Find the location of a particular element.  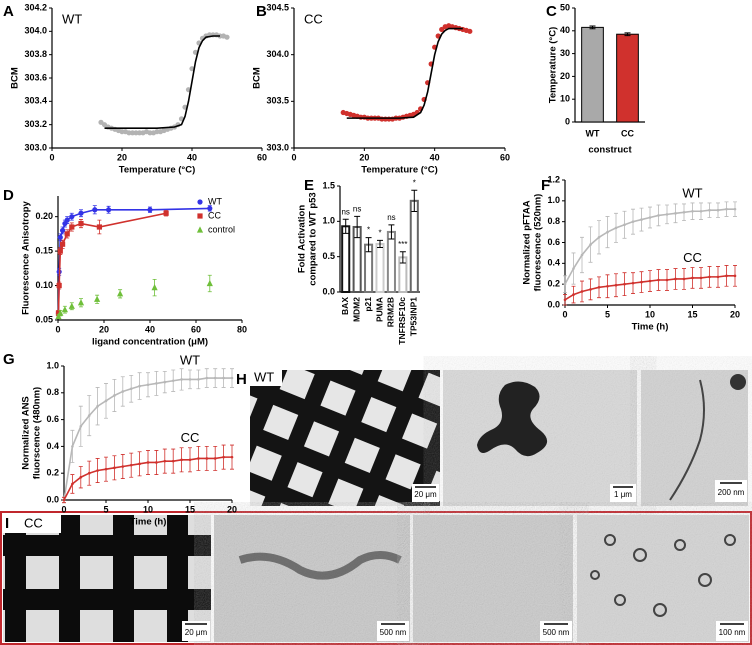

panel-letter: H is located at coordinates (241, 379).